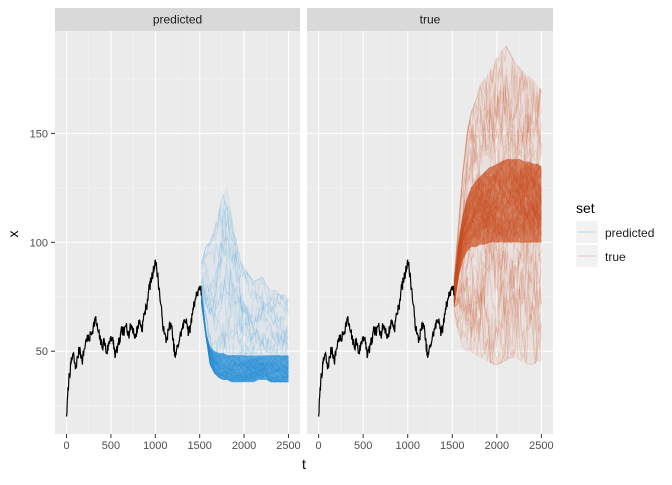 The height and width of the screenshot is (485, 672). I want to click on dense-core-true, so click(498, 233).